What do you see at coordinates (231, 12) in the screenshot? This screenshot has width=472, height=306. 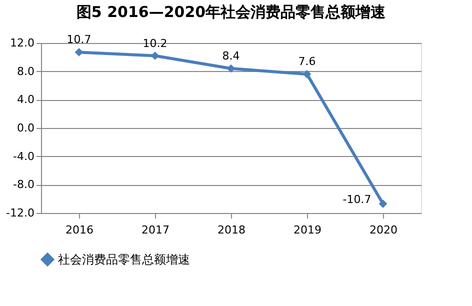 I see `chart-title: 图5 2016—2020年社会消费品零售总额增速` at bounding box center [231, 12].